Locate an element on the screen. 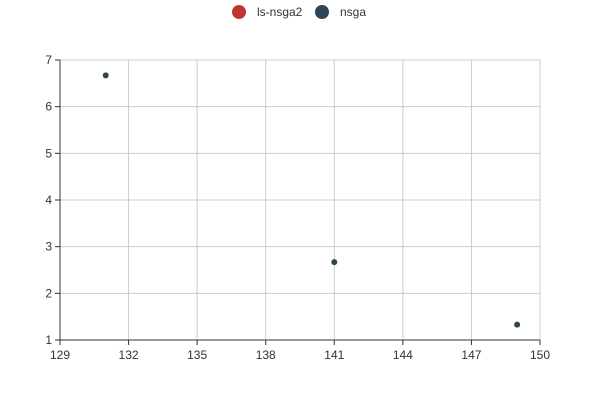 The width and height of the screenshot is (600, 400). x-tick-label: 150 is located at coordinates (540, 355).